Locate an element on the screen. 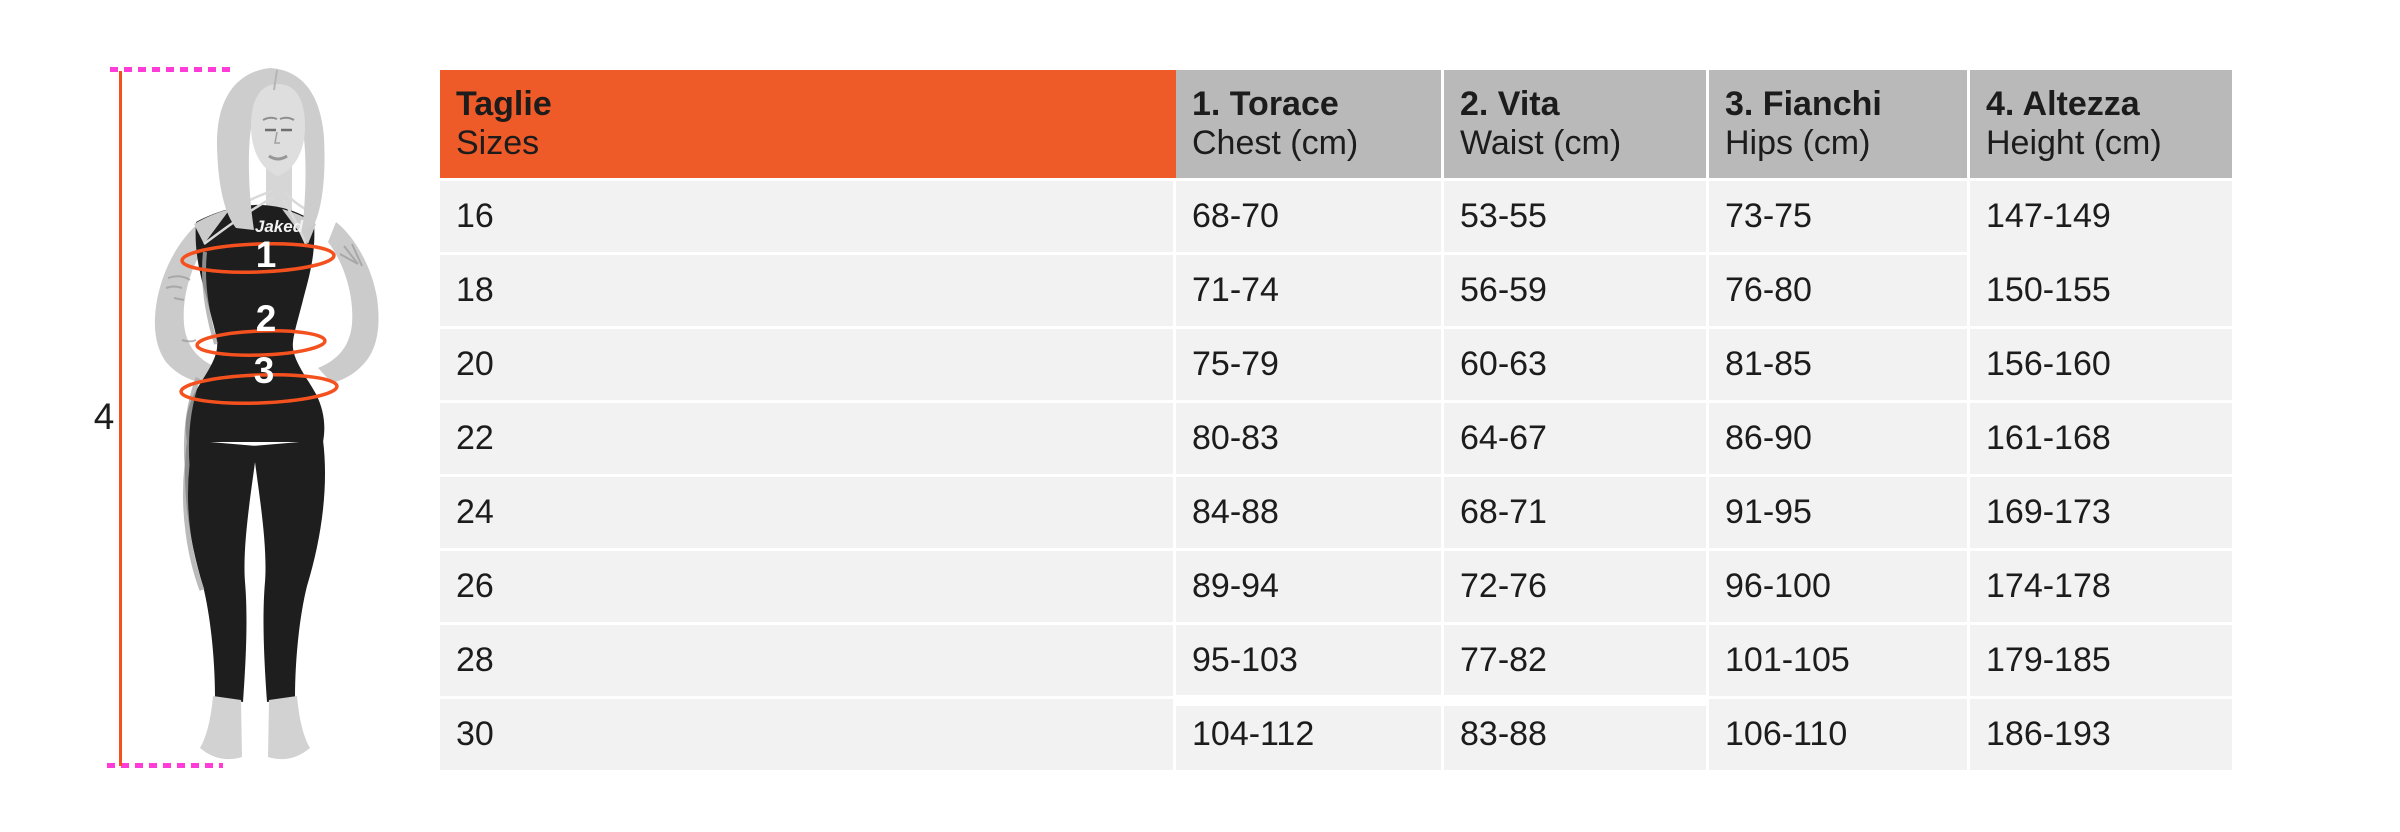  cell-size: 20 is located at coordinates (808, 366).